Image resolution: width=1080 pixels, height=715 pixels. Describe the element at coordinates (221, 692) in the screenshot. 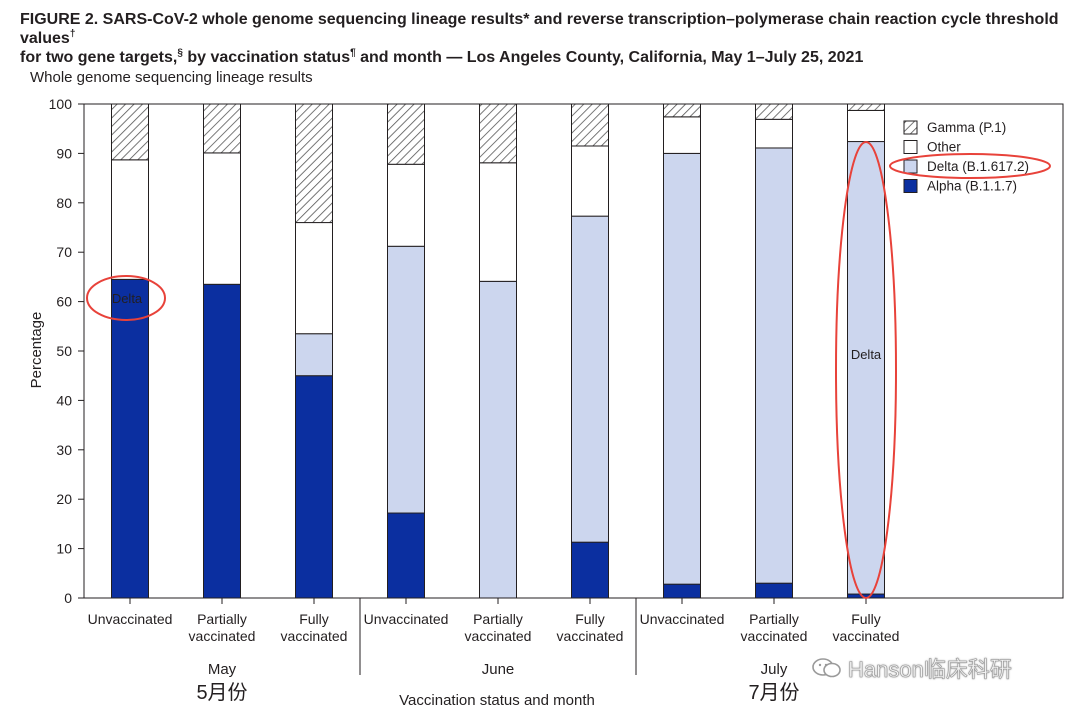

I see `month-annotation: 5月份` at that location.